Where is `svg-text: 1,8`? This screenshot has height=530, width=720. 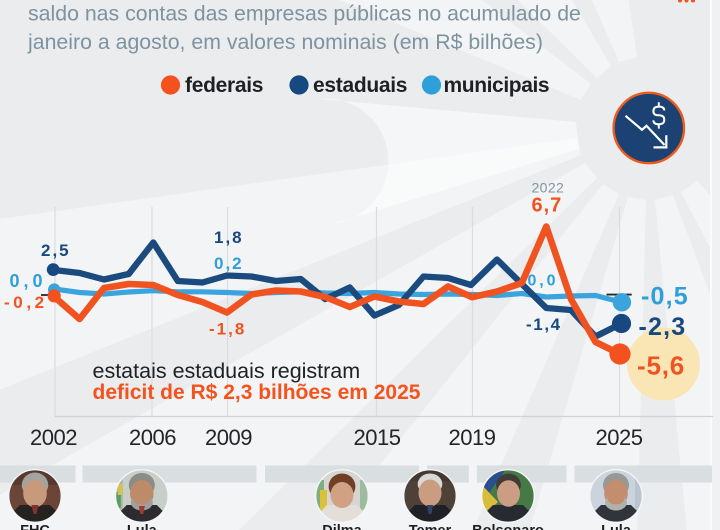
svg-text: 1,8 is located at coordinates (229, 237).